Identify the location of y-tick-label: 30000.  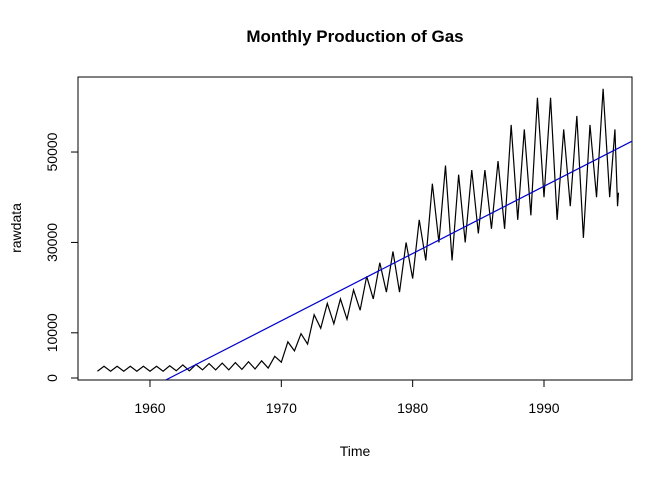
(52, 242).